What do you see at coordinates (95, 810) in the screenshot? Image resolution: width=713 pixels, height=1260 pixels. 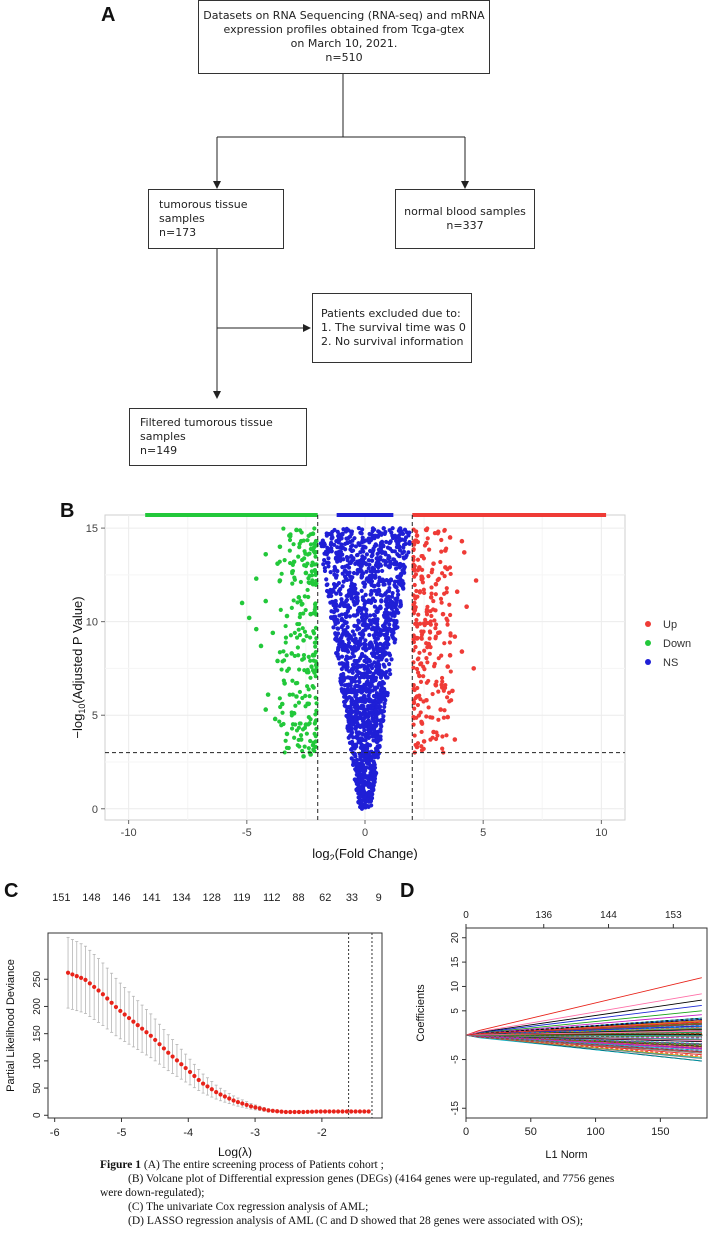 I see `volcano-y-tick-label: 0` at bounding box center [95, 810].